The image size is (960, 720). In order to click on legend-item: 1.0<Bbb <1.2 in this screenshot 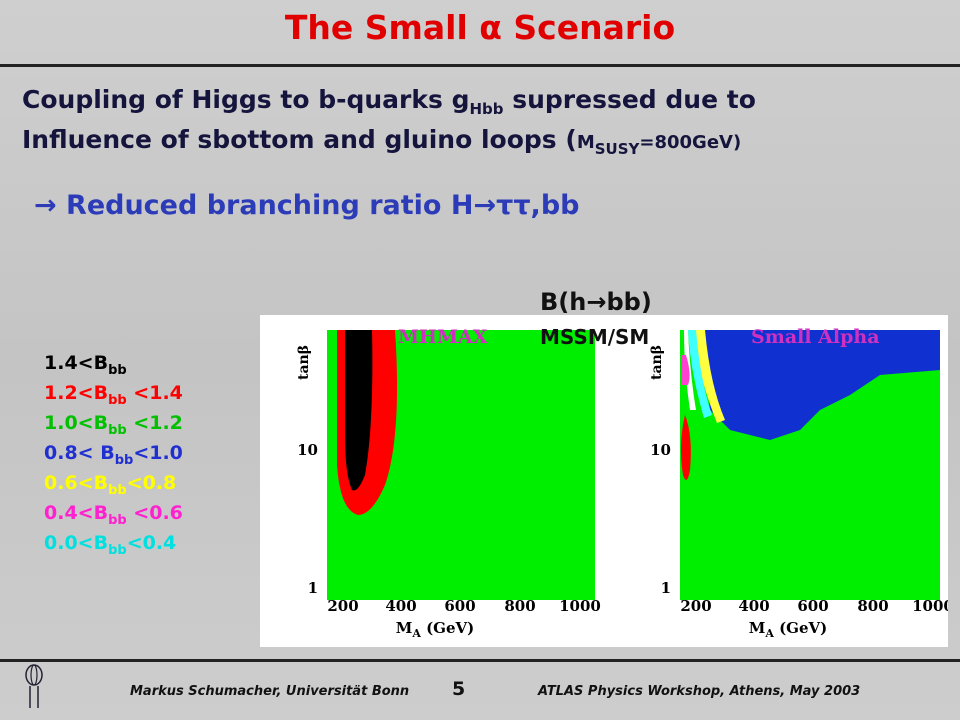, I will do `click(113, 425)`.